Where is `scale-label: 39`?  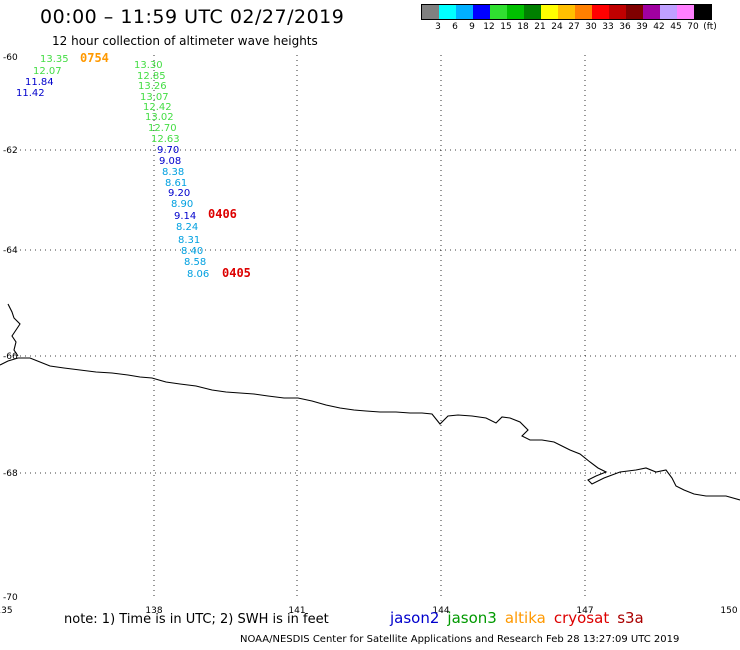
scale-label: 39 is located at coordinates (642, 27).